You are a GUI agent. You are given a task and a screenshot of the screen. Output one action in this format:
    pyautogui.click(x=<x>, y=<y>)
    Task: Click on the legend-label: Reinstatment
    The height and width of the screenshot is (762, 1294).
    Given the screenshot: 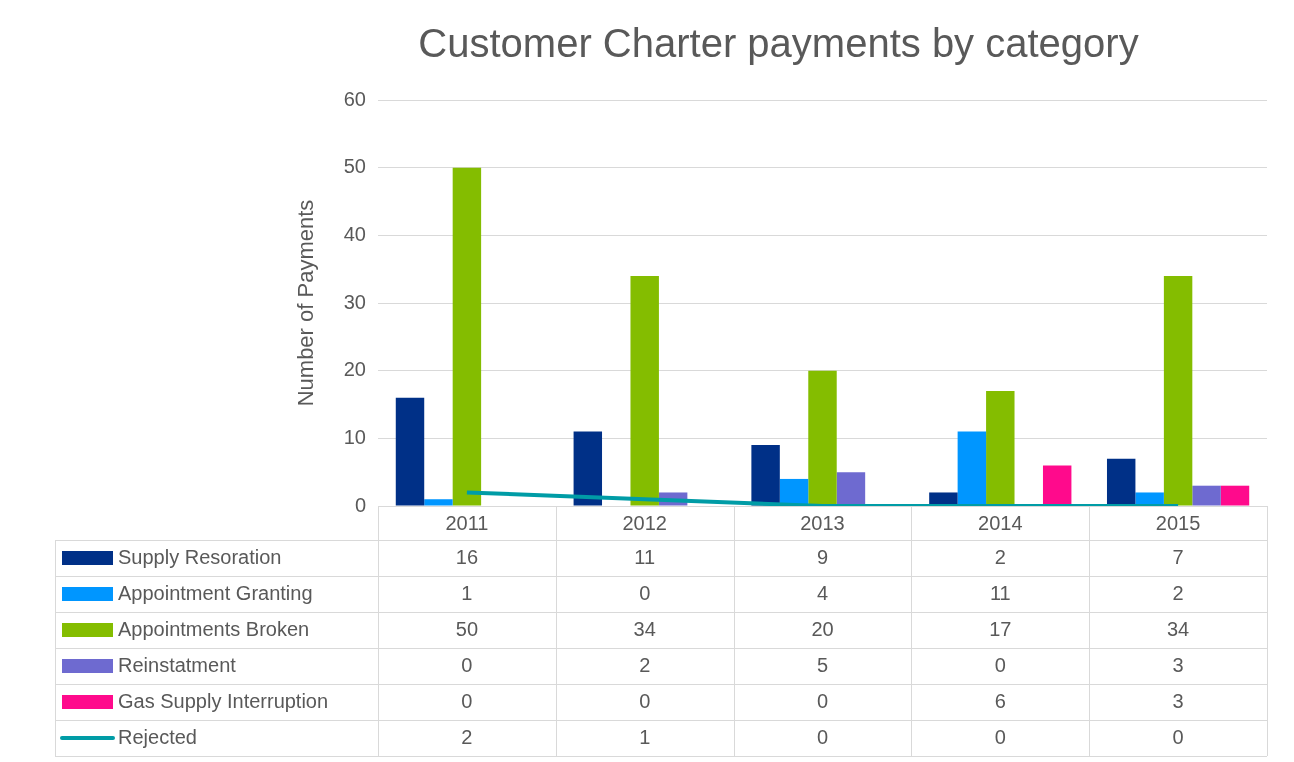 What is the action you would take?
    pyautogui.click(x=177, y=664)
    